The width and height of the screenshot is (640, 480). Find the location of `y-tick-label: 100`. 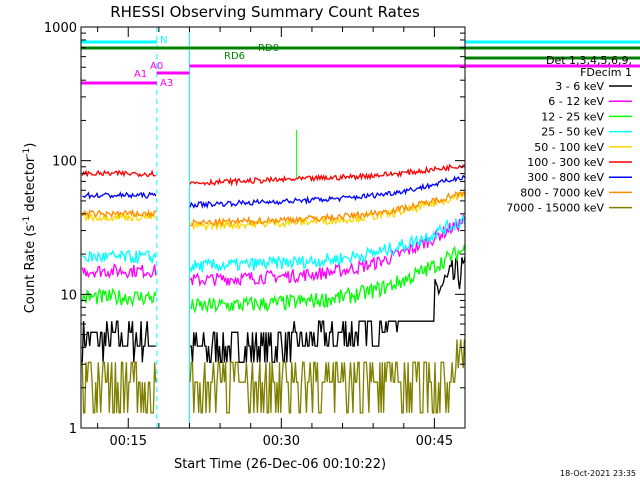

y-tick-label: 100 is located at coordinates (64, 162).